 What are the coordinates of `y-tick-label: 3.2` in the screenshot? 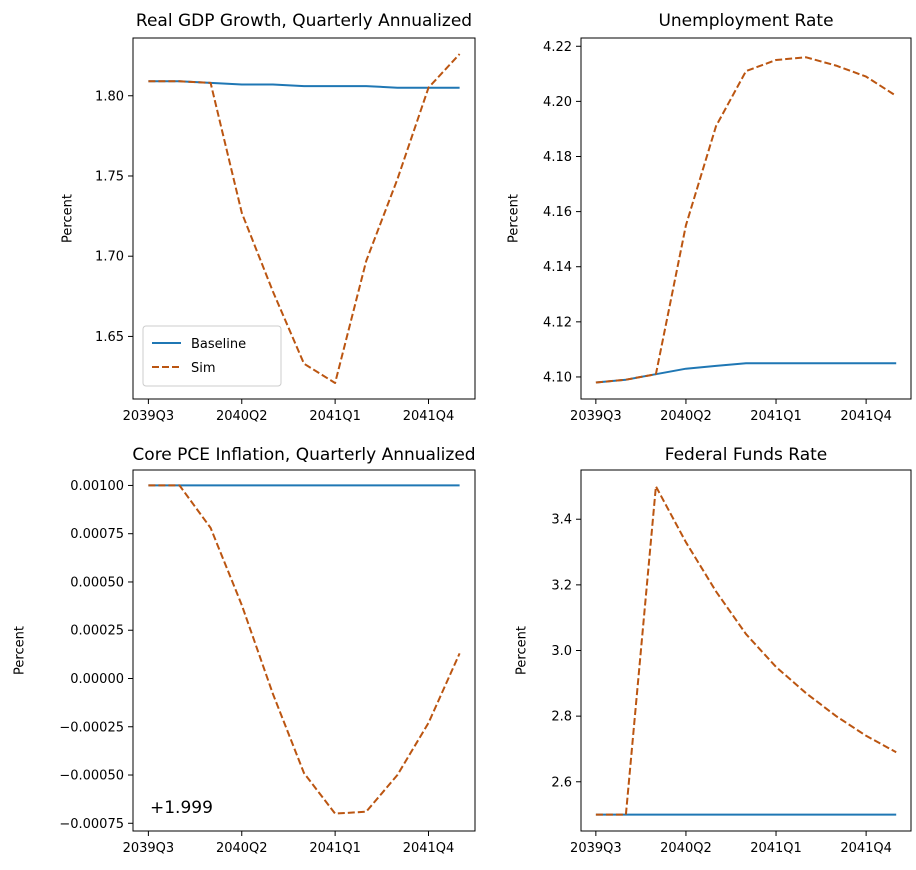 It's located at (561, 585).